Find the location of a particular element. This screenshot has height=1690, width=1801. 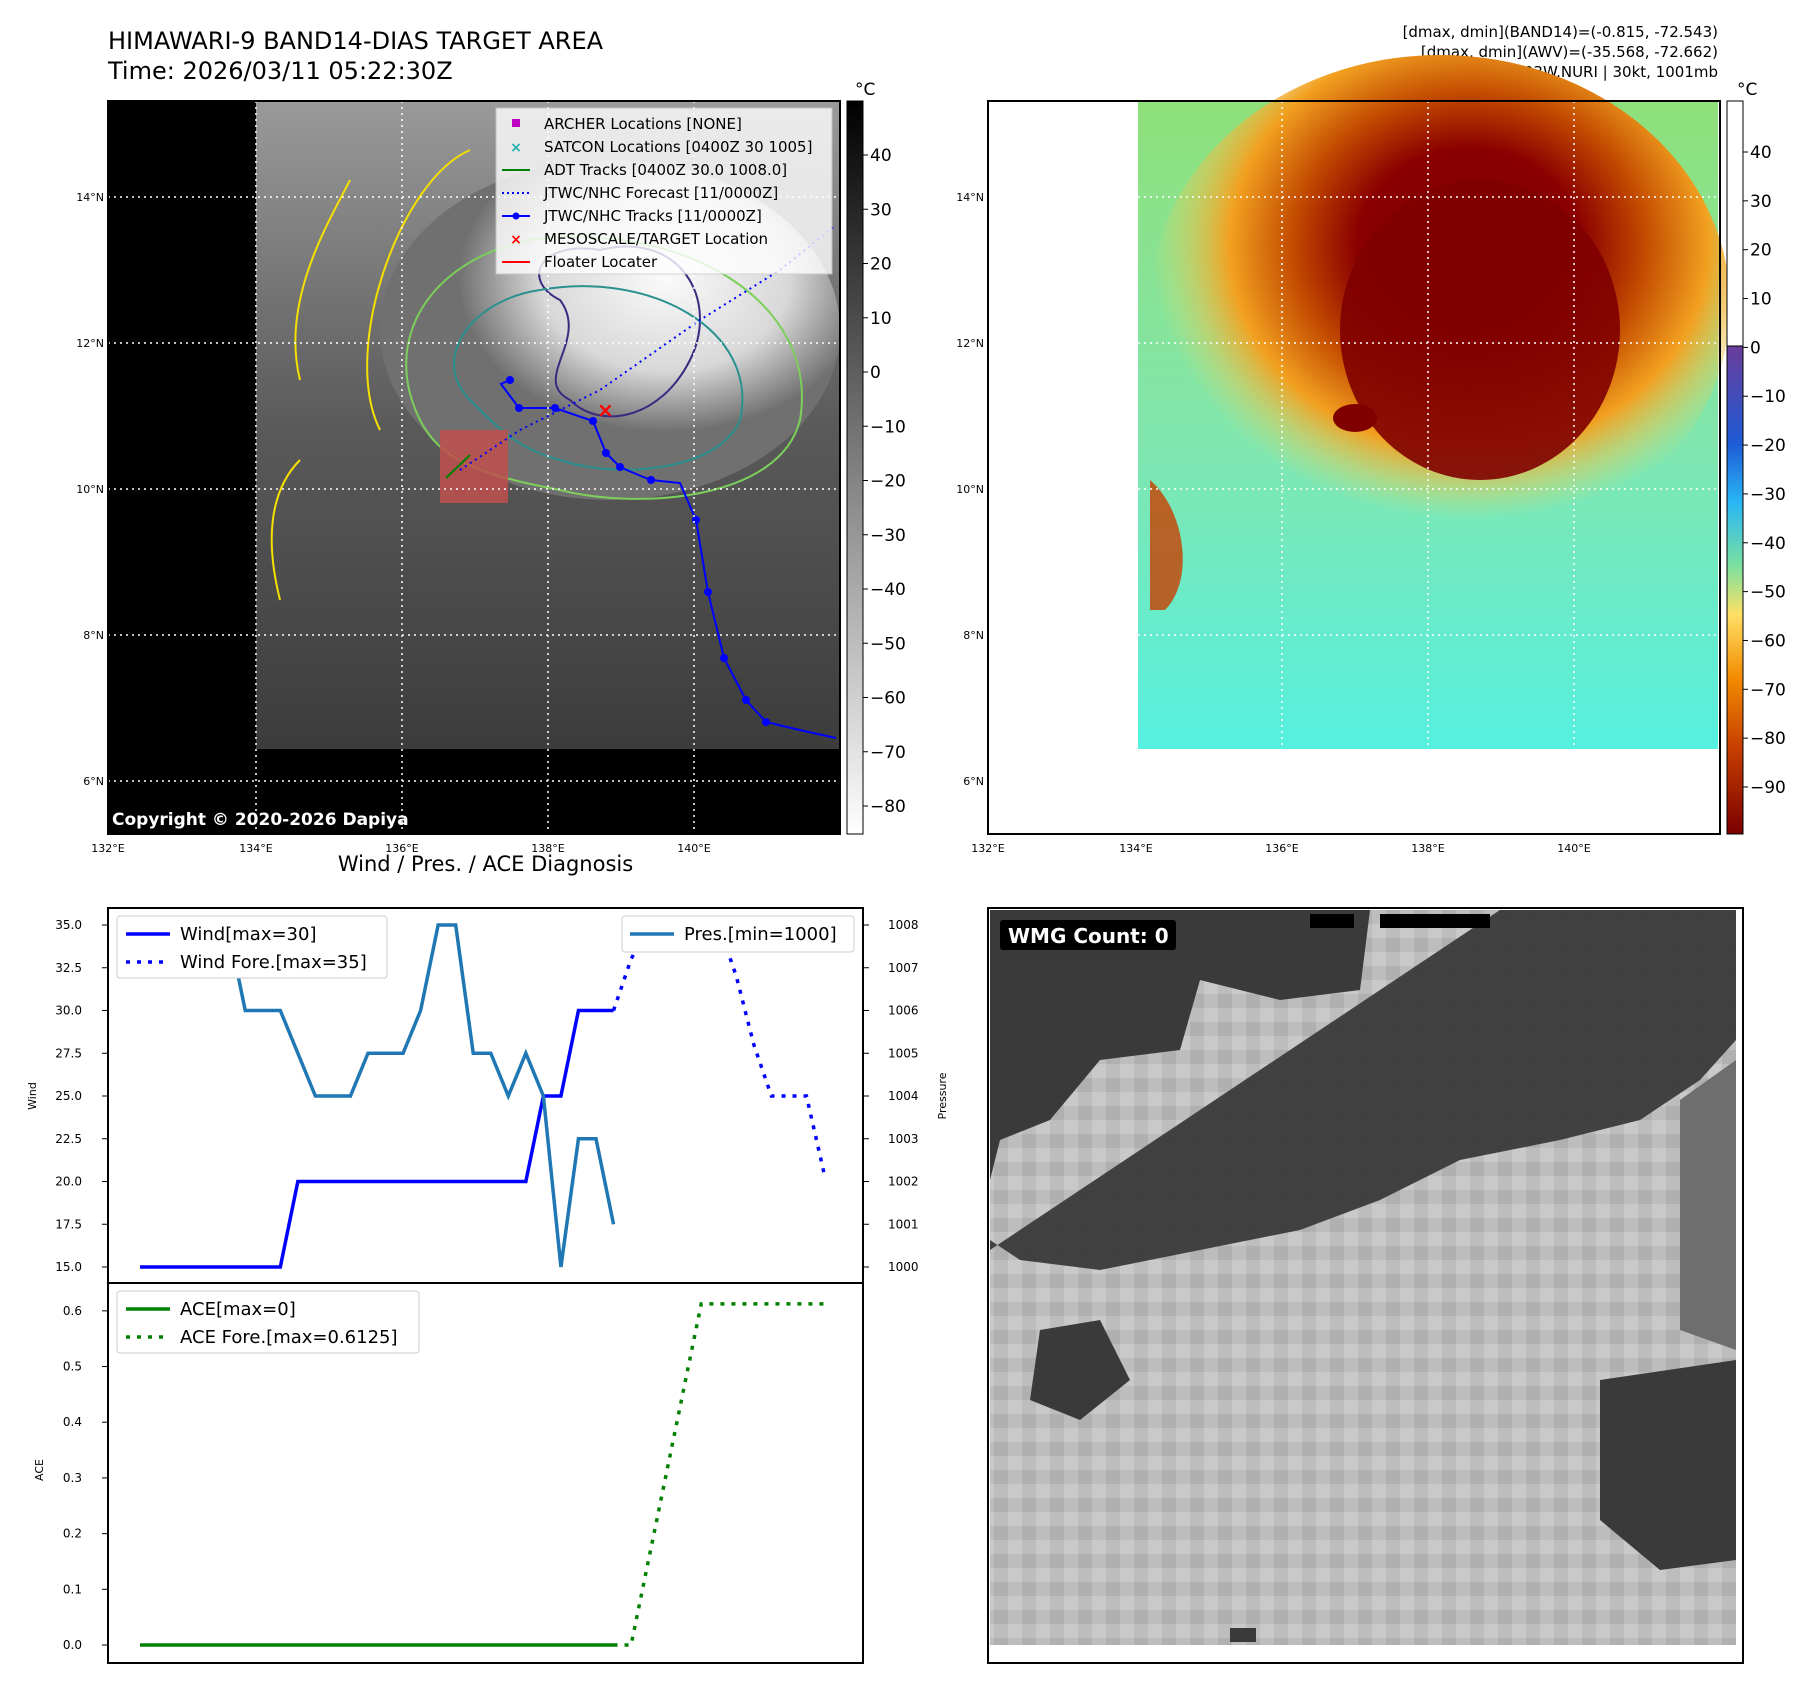

copyright-text: Copyright © 2020-2026 Dapiya is located at coordinates (260, 820).